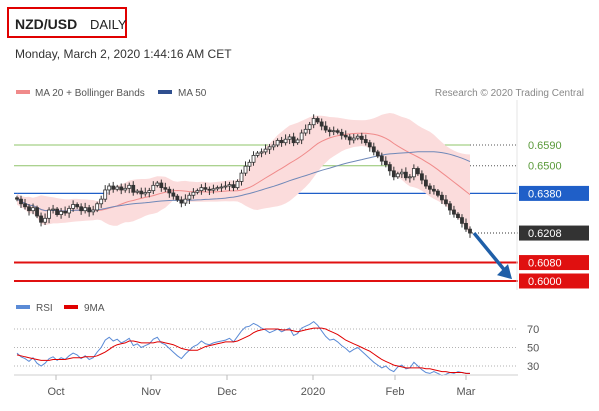  Describe the element at coordinates (123, 54) in the screenshot. I see `datetime-label: Monday, March 2, 2020 1:44:16 AM CET` at that location.